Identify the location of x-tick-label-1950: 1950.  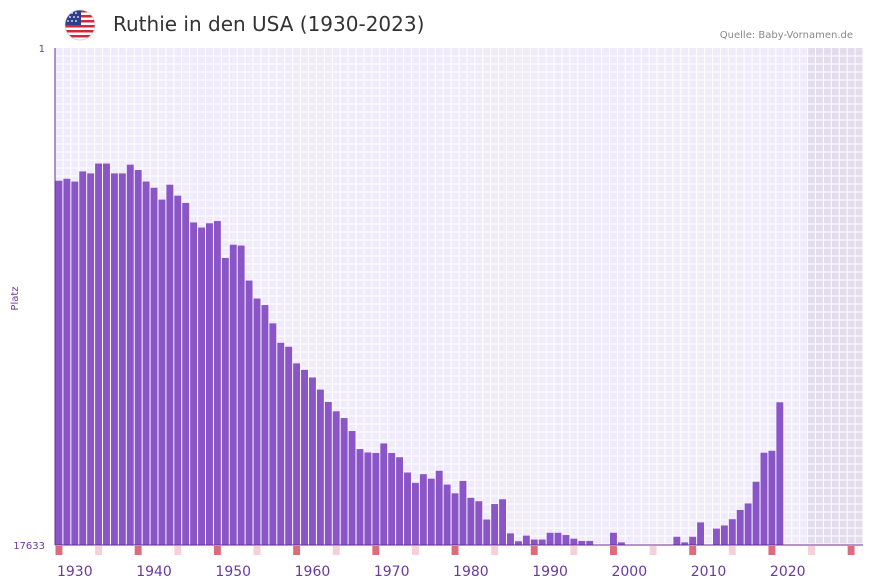
(233, 572).